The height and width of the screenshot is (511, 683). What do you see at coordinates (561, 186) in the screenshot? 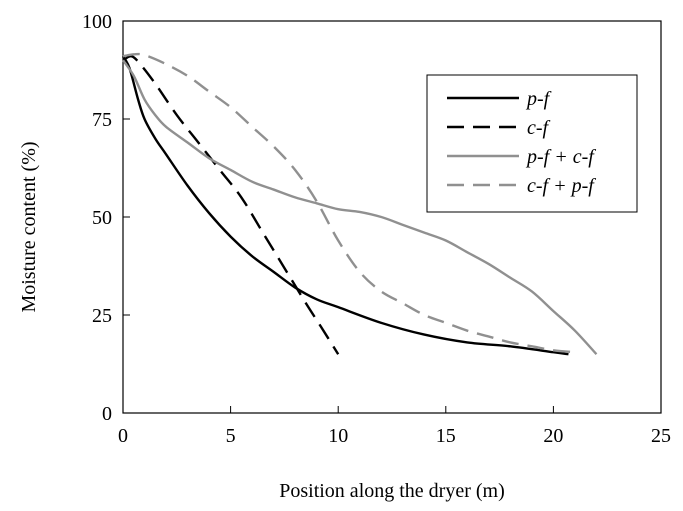
I see `legend-label: c-f + p-f` at bounding box center [561, 186].